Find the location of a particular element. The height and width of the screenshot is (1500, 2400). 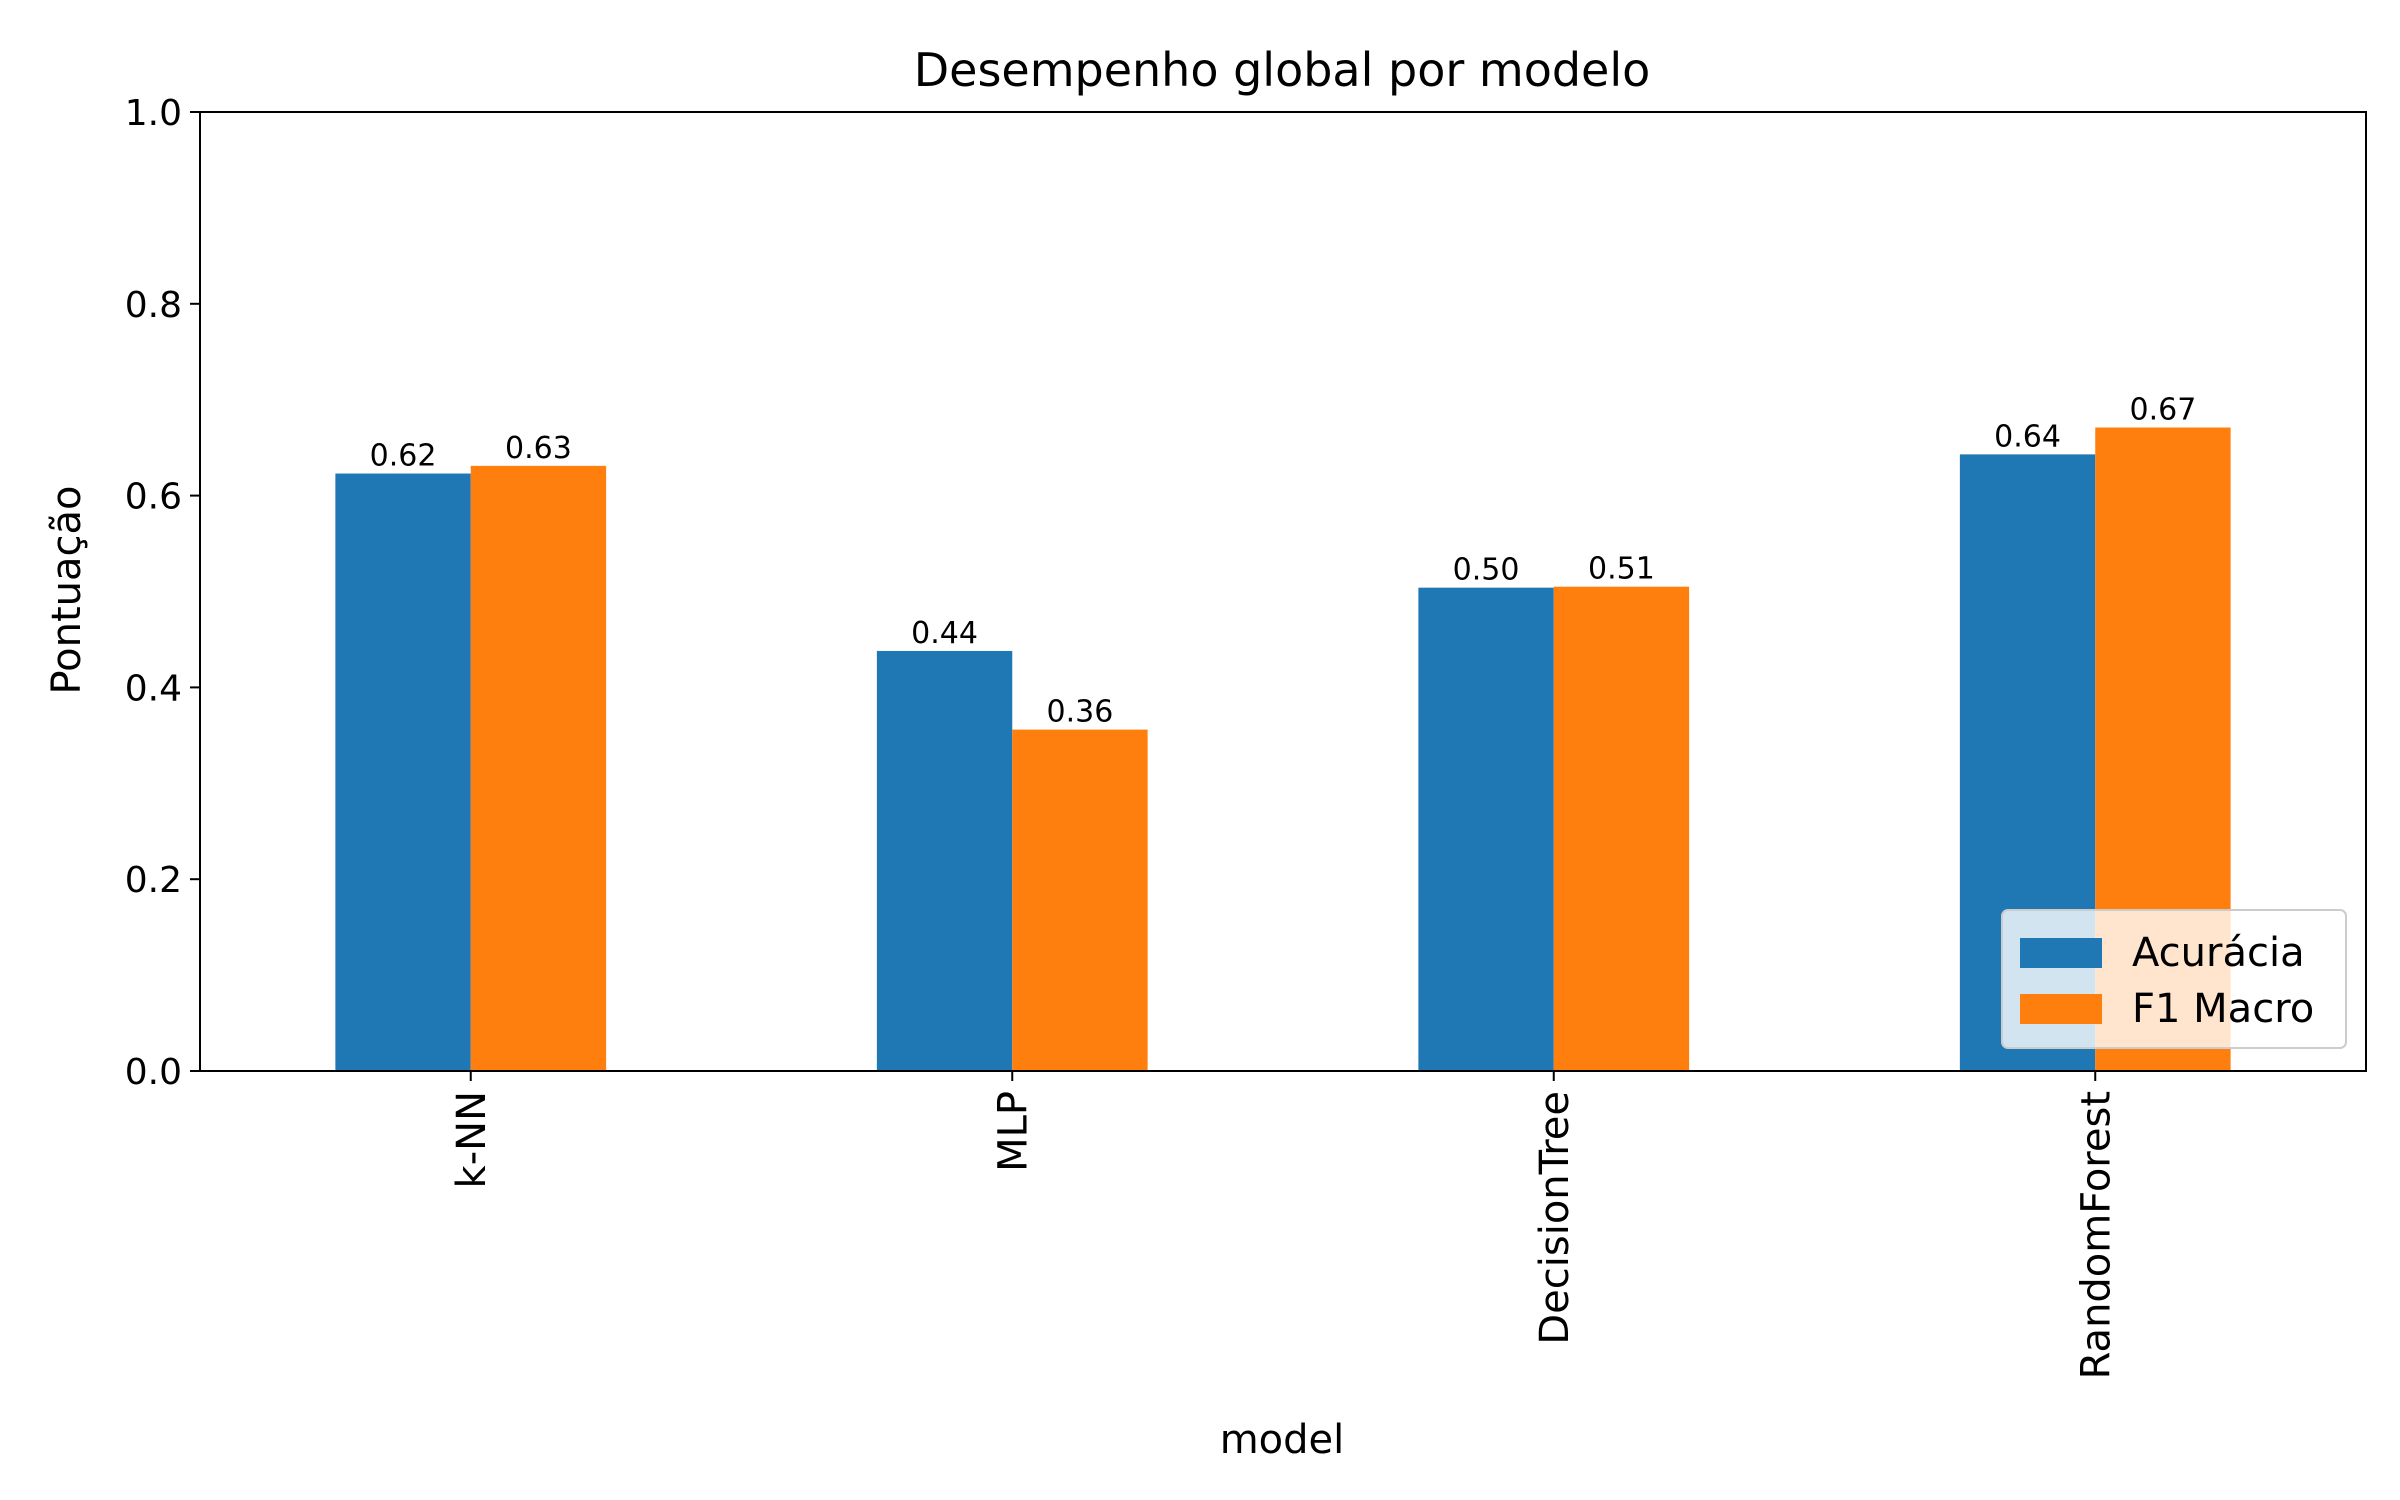

bar-DecisionTree-F1 Macro is located at coordinates (1621, 828).